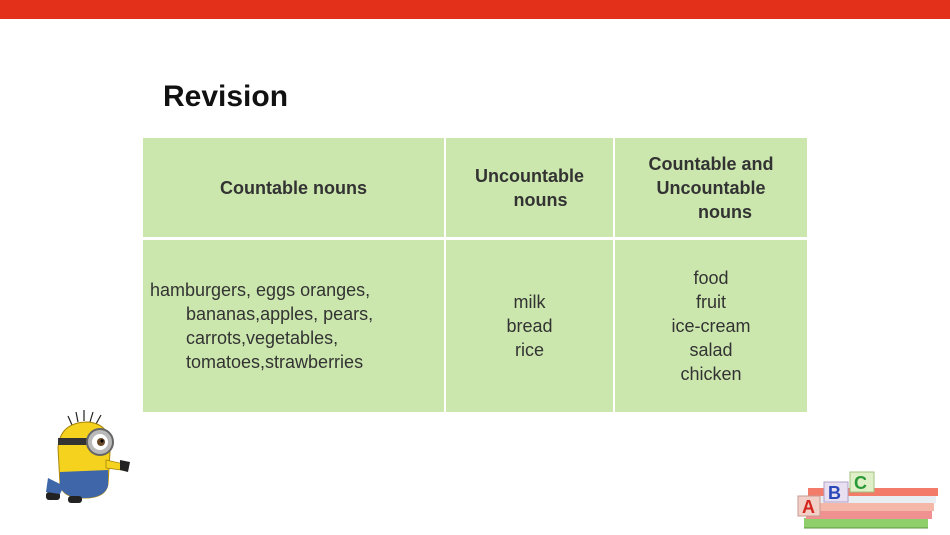 The width and height of the screenshot is (950, 535). I want to click on svg-text: C, so click(860, 483).